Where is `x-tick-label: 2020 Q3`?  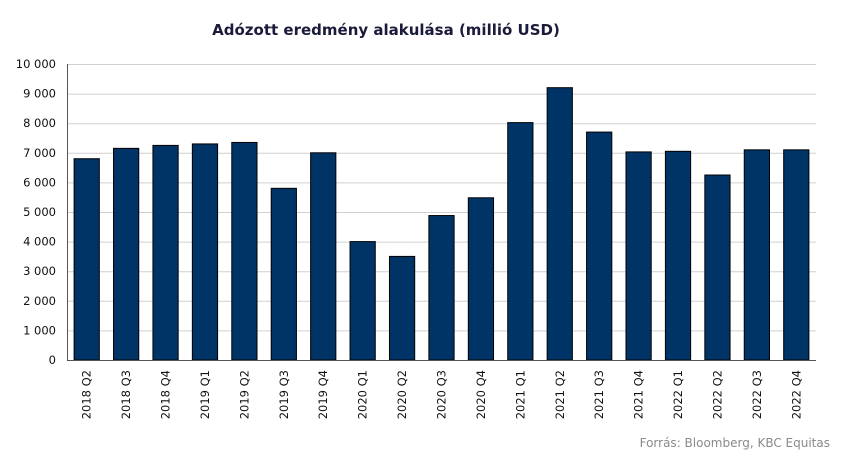
x-tick-label: 2020 Q3 is located at coordinates (442, 394).